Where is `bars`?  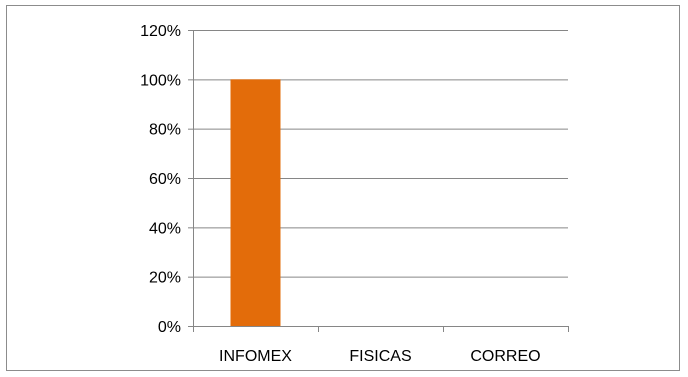
bars is located at coordinates (255, 202).